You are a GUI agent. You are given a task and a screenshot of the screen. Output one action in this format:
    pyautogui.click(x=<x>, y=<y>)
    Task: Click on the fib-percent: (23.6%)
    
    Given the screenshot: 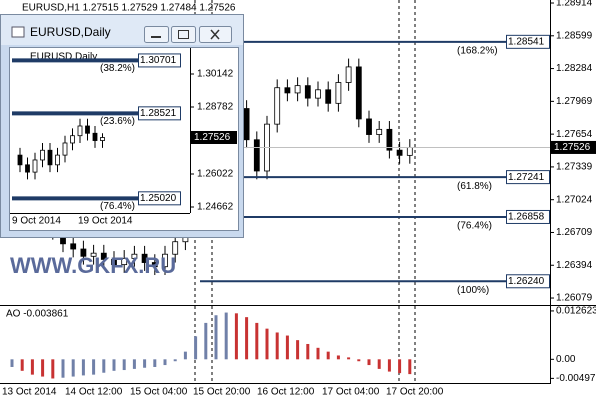 What is the action you would take?
    pyautogui.click(x=117, y=121)
    